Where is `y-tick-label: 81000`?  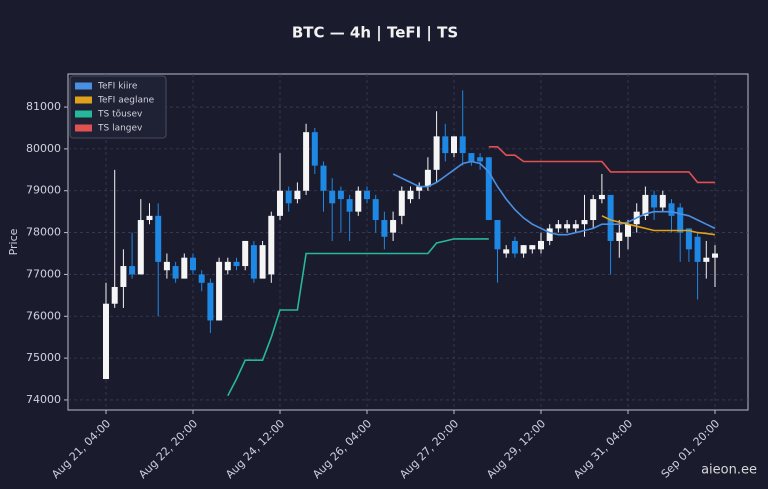
y-tick-label: 81000 is located at coordinates (43, 106).